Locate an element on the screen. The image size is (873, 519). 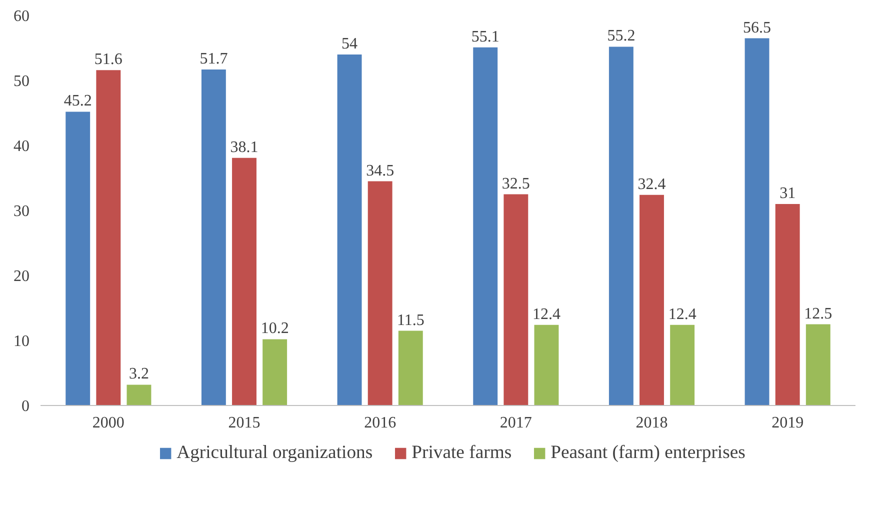
data-label: 31 is located at coordinates (788, 193).